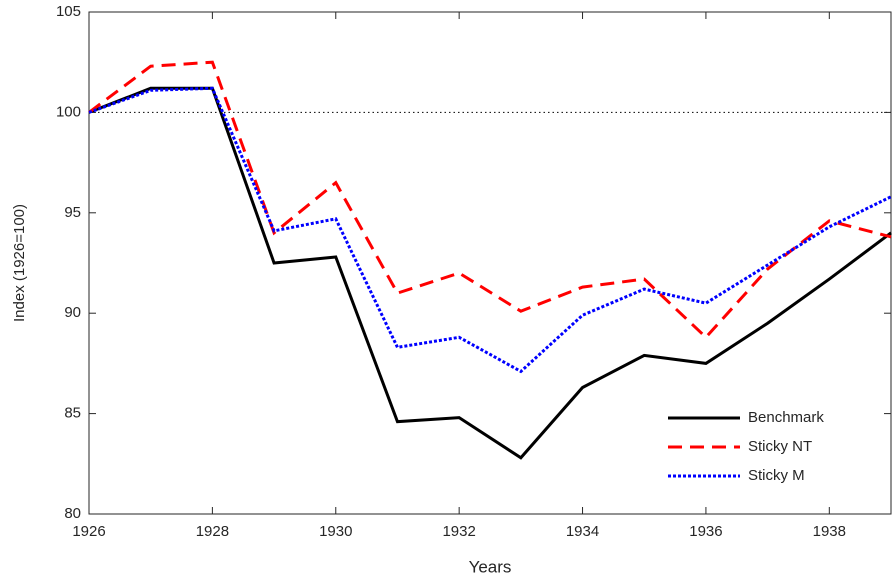  I want to click on x-axis-label: Years, so click(490, 566).